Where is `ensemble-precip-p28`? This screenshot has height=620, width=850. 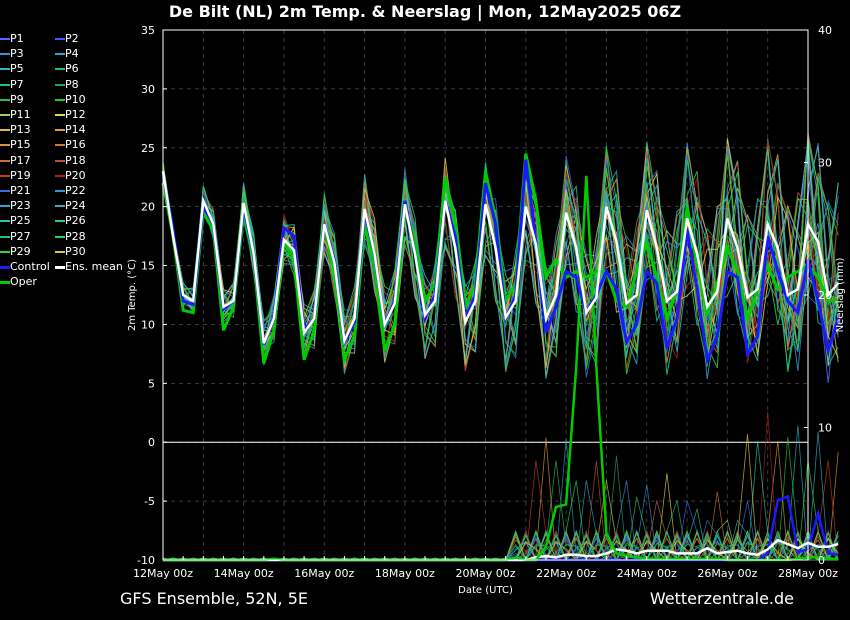
ensemble-precip-p28 is located at coordinates (500, 520).